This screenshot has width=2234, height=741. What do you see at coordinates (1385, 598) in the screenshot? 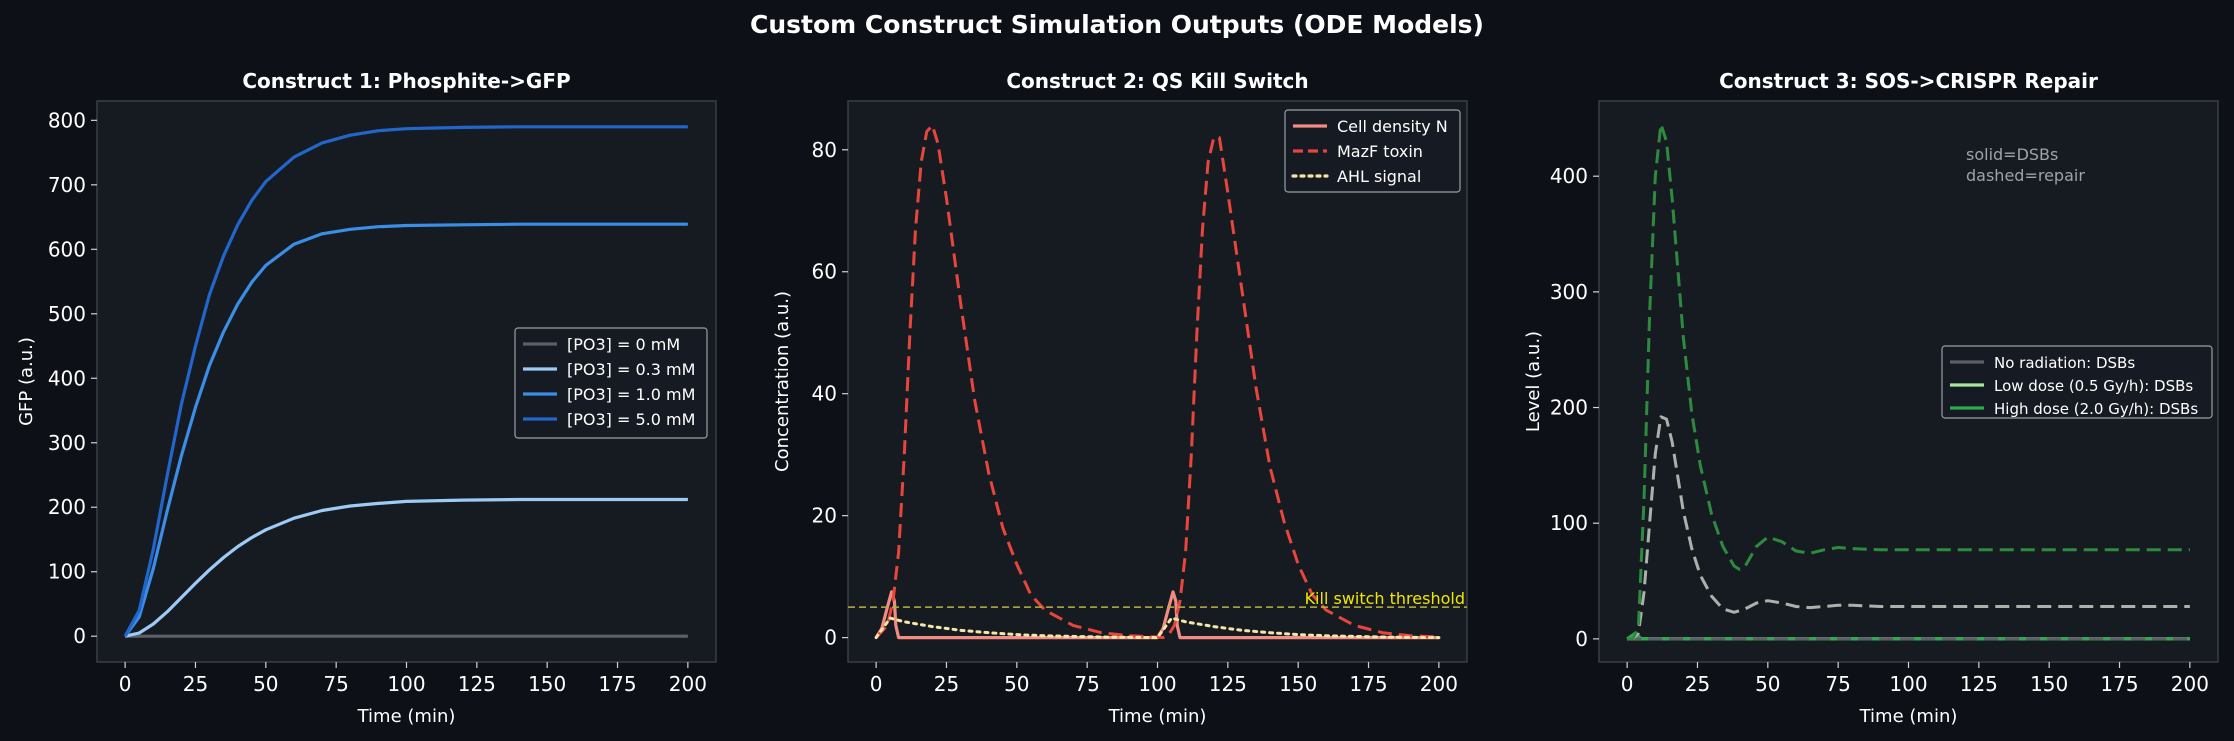
I see `threshold-label: Kill switch threshold` at bounding box center [1385, 598].